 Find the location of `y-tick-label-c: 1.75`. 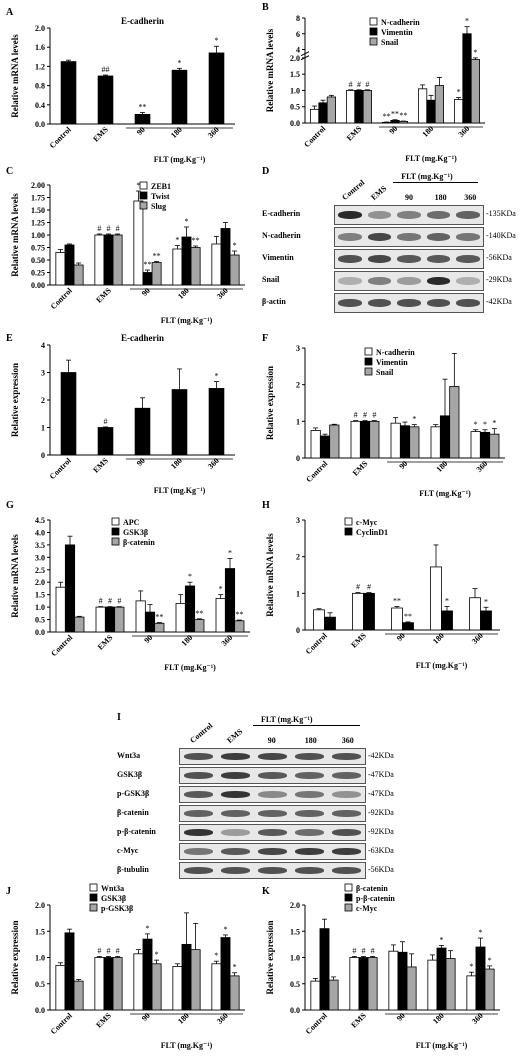

y-tick-label-c: 1.75 is located at coordinates (38, 198).